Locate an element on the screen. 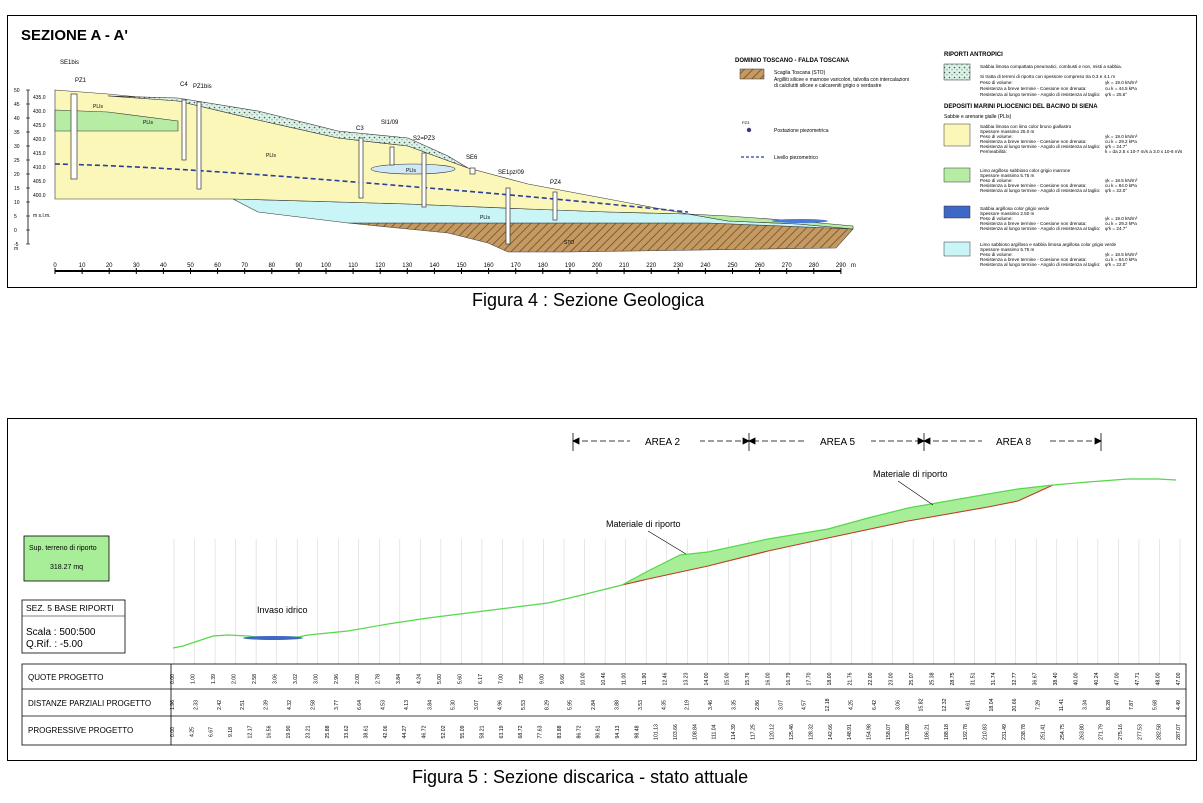 The height and width of the screenshot is (803, 1203). figure4-caption: Figura 4 : Sezione Geologica is located at coordinates (588, 300).